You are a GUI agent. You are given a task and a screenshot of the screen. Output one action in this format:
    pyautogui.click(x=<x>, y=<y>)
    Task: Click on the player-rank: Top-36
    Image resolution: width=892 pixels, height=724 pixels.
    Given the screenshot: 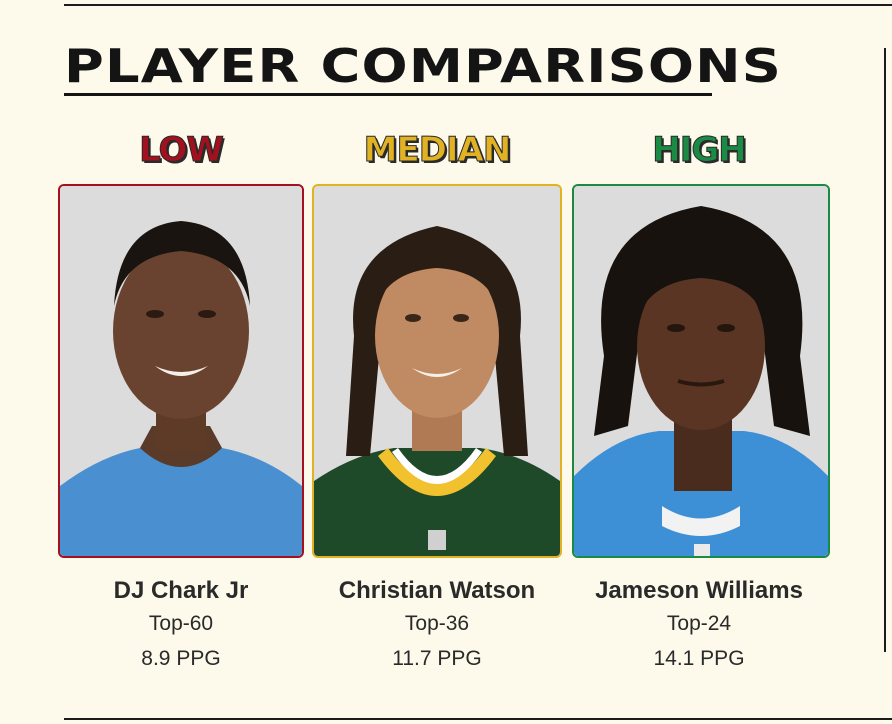 What is the action you would take?
    pyautogui.click(x=437, y=623)
    